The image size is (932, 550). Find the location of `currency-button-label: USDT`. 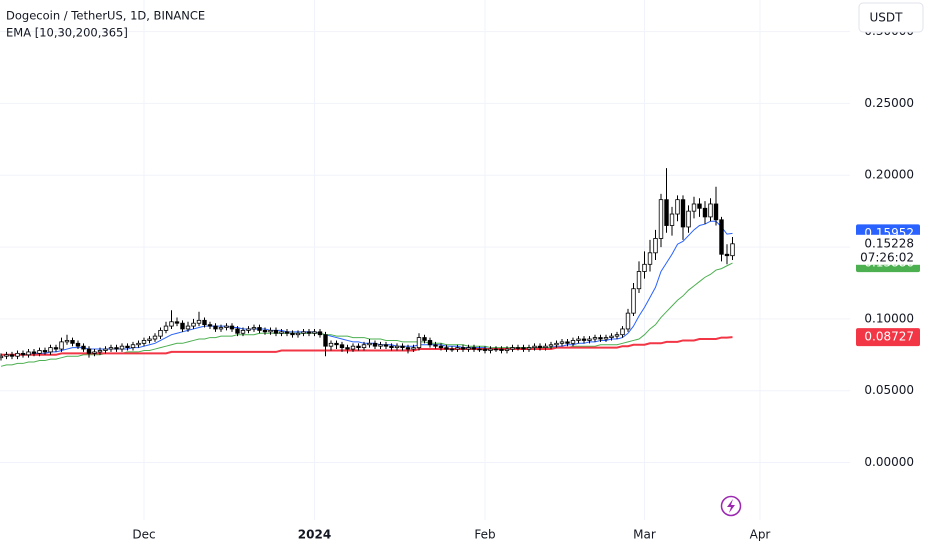

currency-button-label: USDT is located at coordinates (887, 18).